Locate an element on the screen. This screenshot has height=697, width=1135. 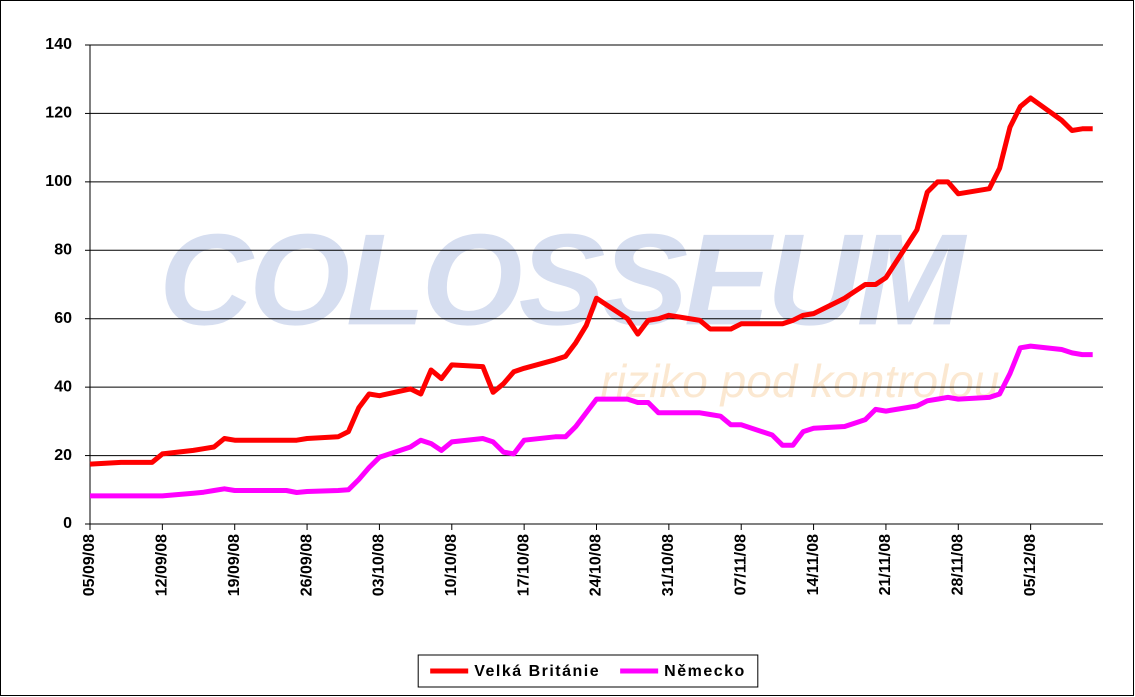
x-tick-label: 26/09/08 is located at coordinates (306, 565).